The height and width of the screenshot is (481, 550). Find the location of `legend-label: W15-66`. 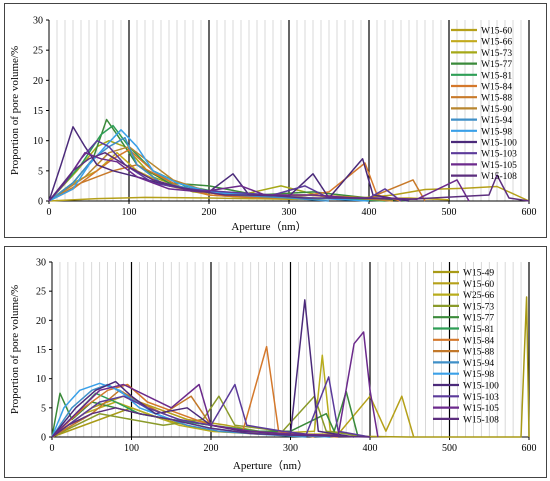

legend-label: W15-66 is located at coordinates (496, 43).